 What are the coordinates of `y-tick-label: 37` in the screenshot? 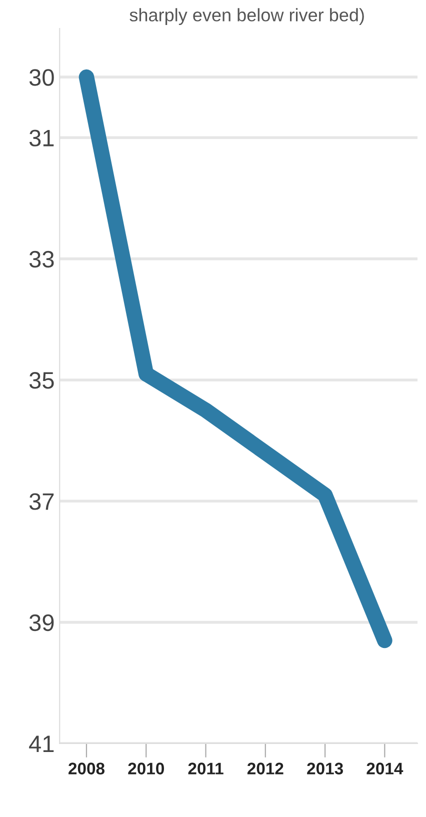 It's located at (41, 501).